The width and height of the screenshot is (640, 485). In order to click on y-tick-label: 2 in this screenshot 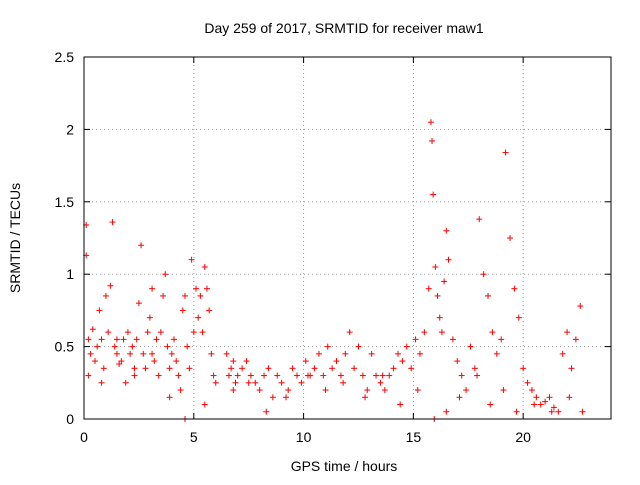, I will do `click(70, 129)`.